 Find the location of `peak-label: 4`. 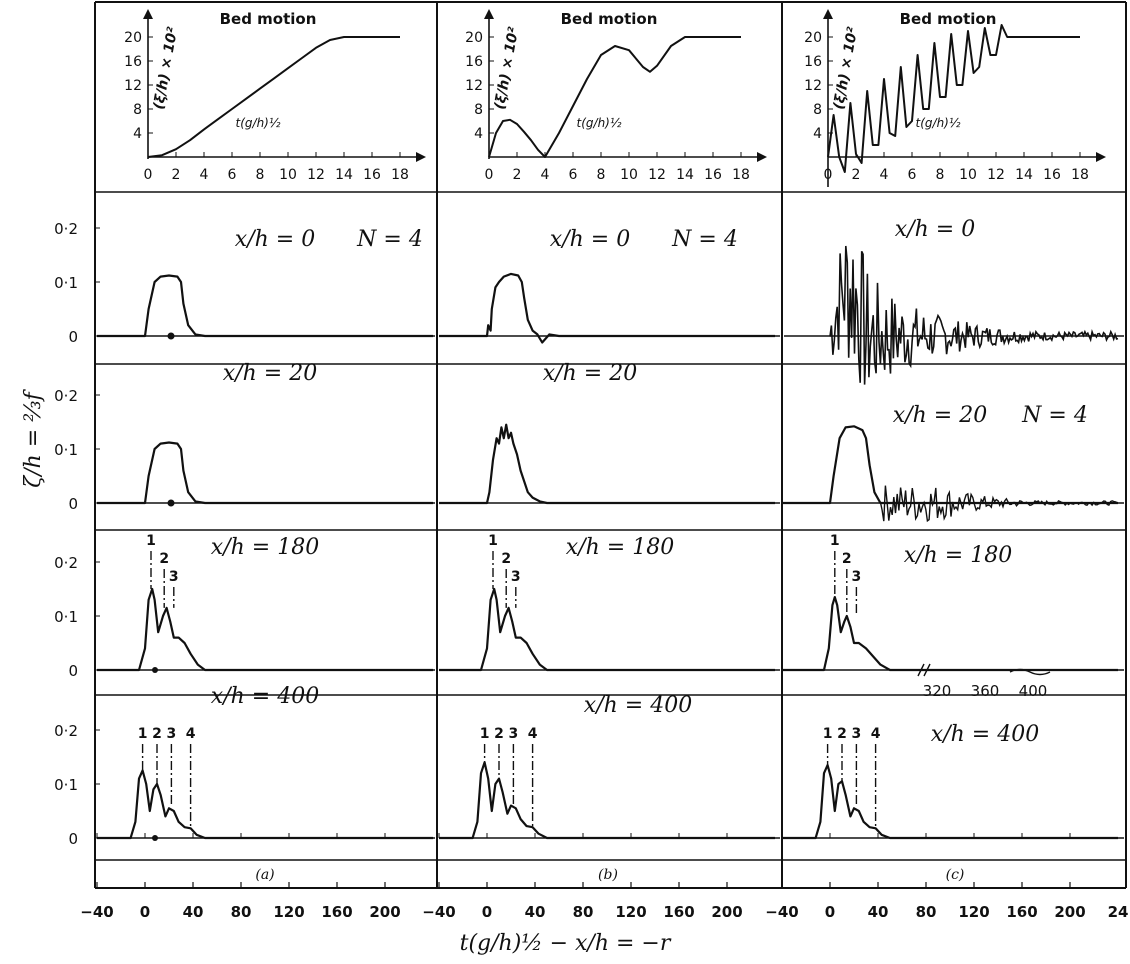

peak-label: 4 is located at coordinates (191, 734).